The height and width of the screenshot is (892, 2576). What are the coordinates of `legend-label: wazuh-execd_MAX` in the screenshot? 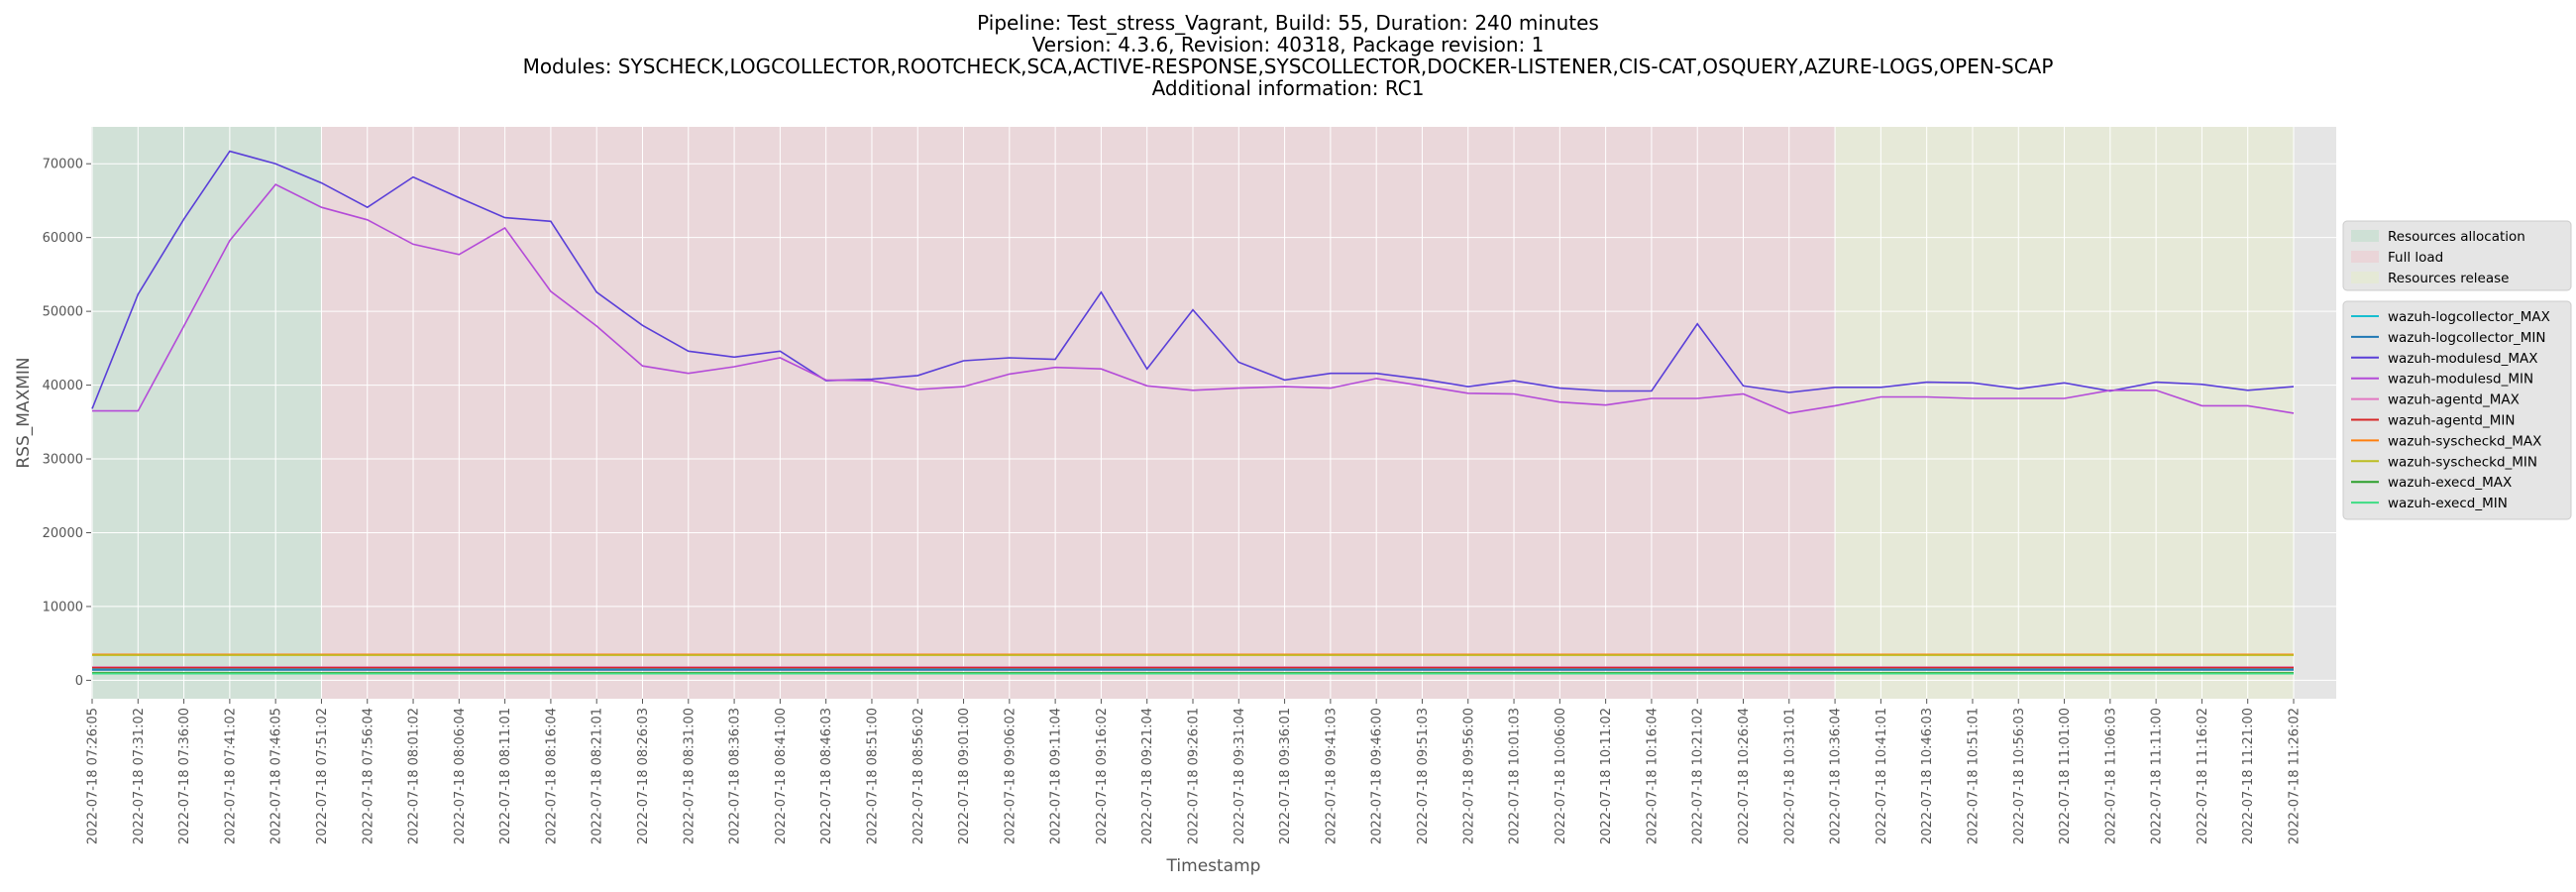 It's located at (2450, 483).